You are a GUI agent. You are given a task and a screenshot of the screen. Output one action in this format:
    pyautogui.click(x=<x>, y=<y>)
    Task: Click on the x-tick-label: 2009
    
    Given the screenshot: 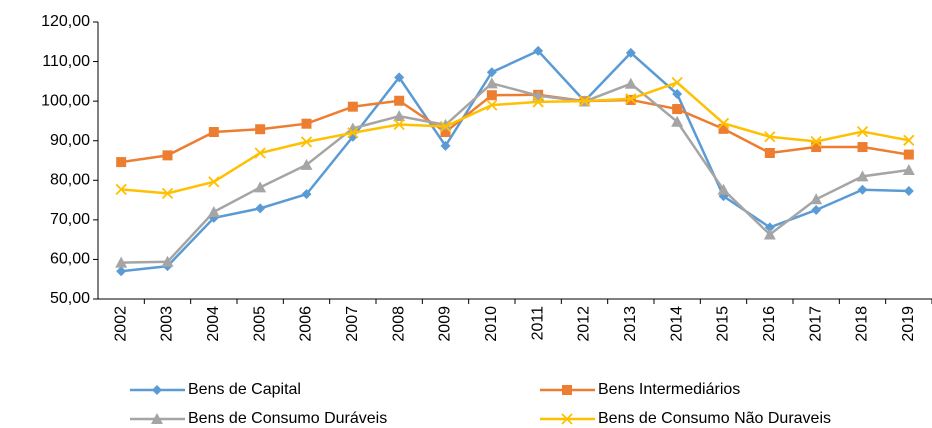 What is the action you would take?
    pyautogui.click(x=445, y=324)
    